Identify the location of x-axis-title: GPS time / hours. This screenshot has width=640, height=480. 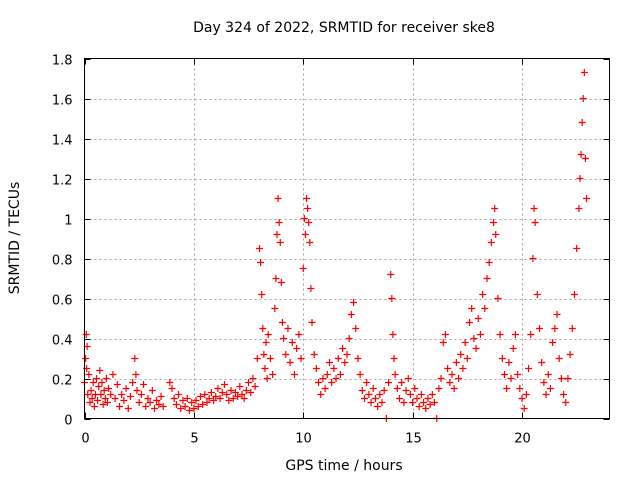
(343, 466).